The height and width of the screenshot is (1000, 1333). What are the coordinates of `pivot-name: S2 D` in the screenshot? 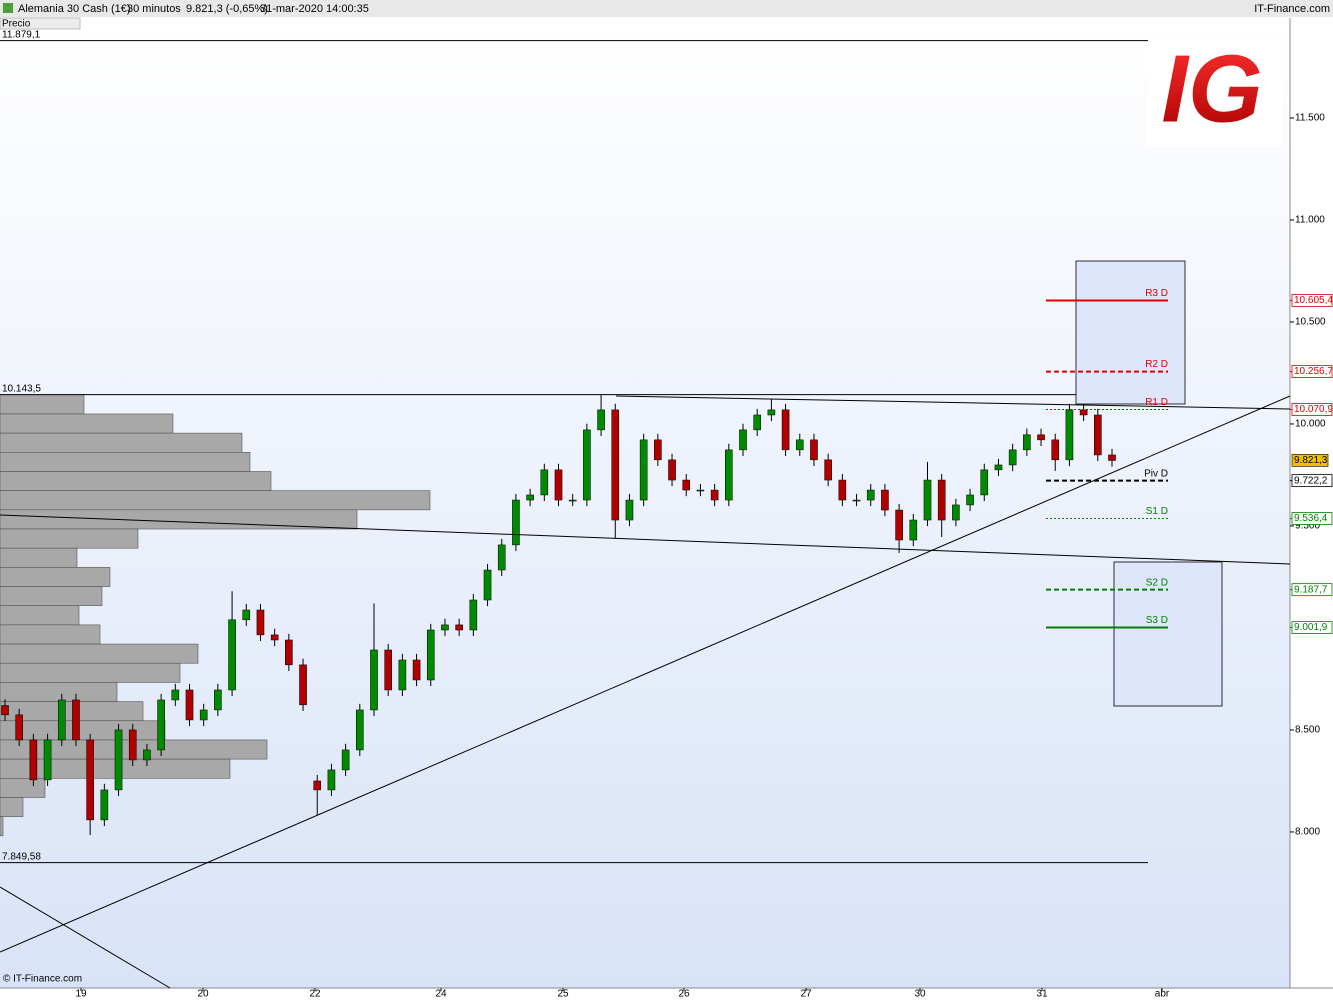 It's located at (1157, 582).